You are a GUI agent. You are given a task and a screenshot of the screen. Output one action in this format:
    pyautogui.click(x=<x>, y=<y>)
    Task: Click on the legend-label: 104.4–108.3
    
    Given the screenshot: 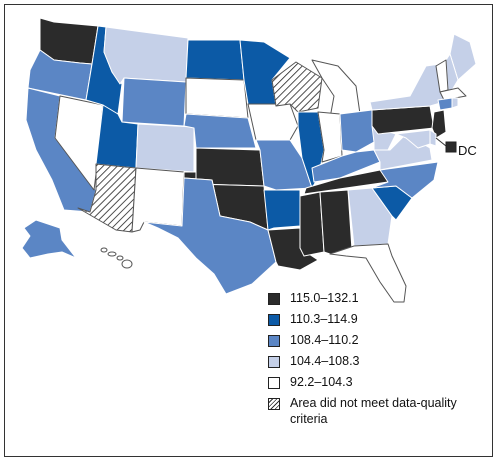 What is the action you would take?
    pyautogui.click(x=325, y=361)
    